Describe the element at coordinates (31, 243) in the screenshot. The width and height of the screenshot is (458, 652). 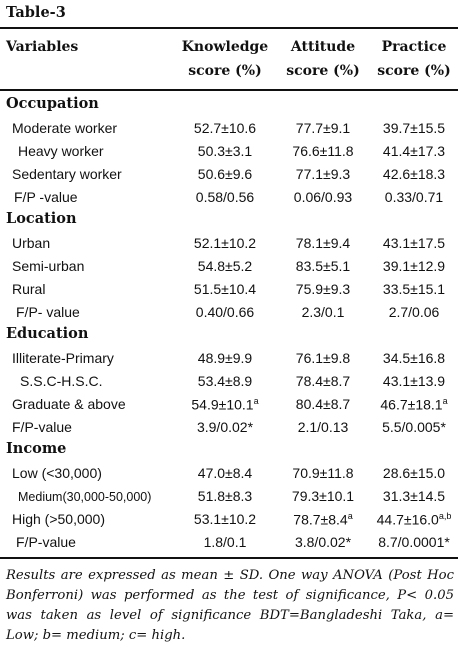
I see `row-label: Urban` at that location.